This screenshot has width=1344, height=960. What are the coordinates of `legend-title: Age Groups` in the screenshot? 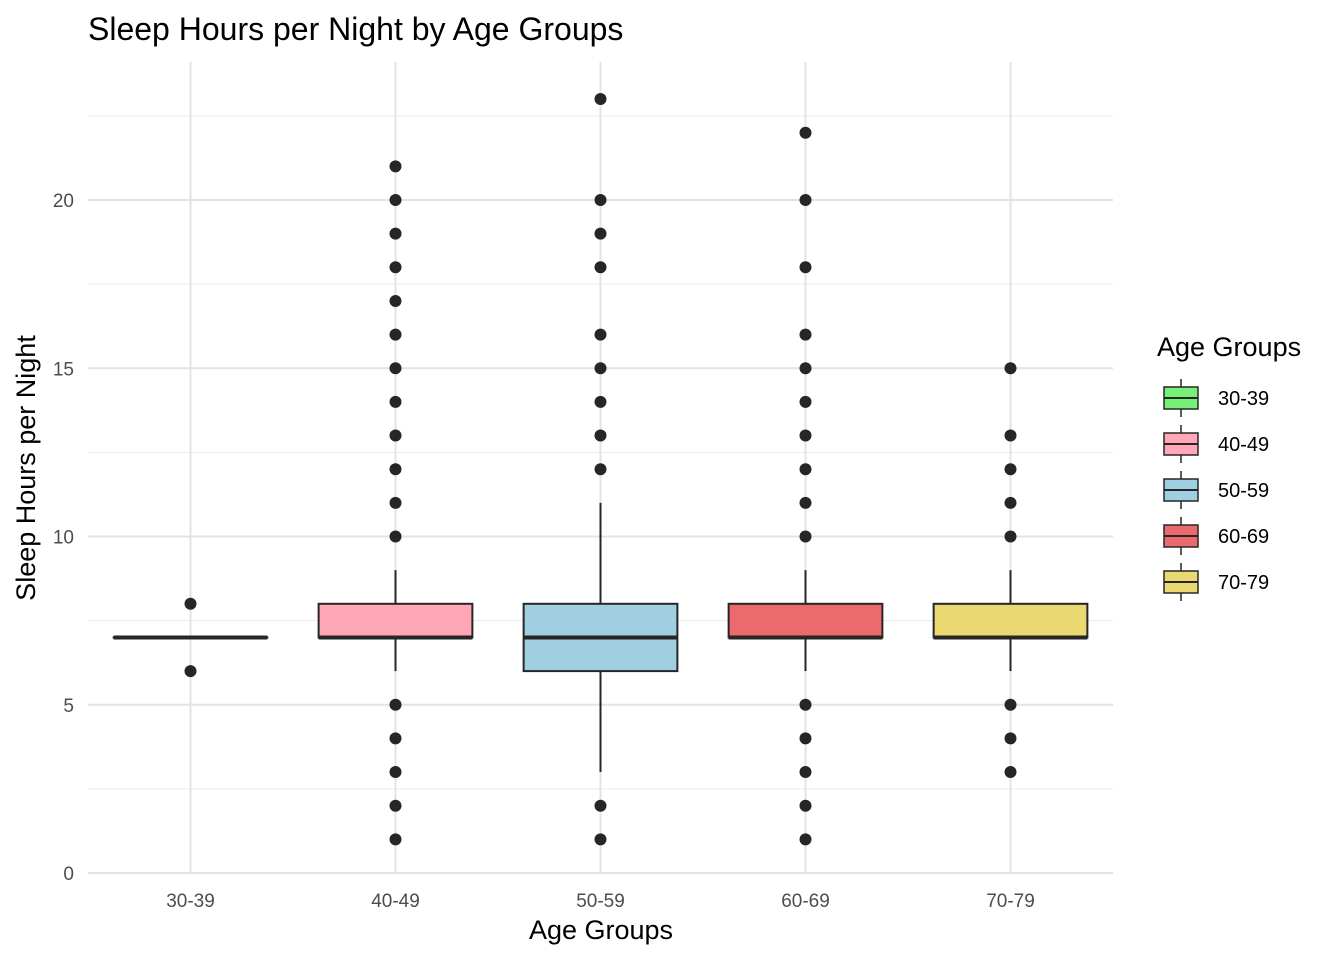 It's located at (1229, 347).